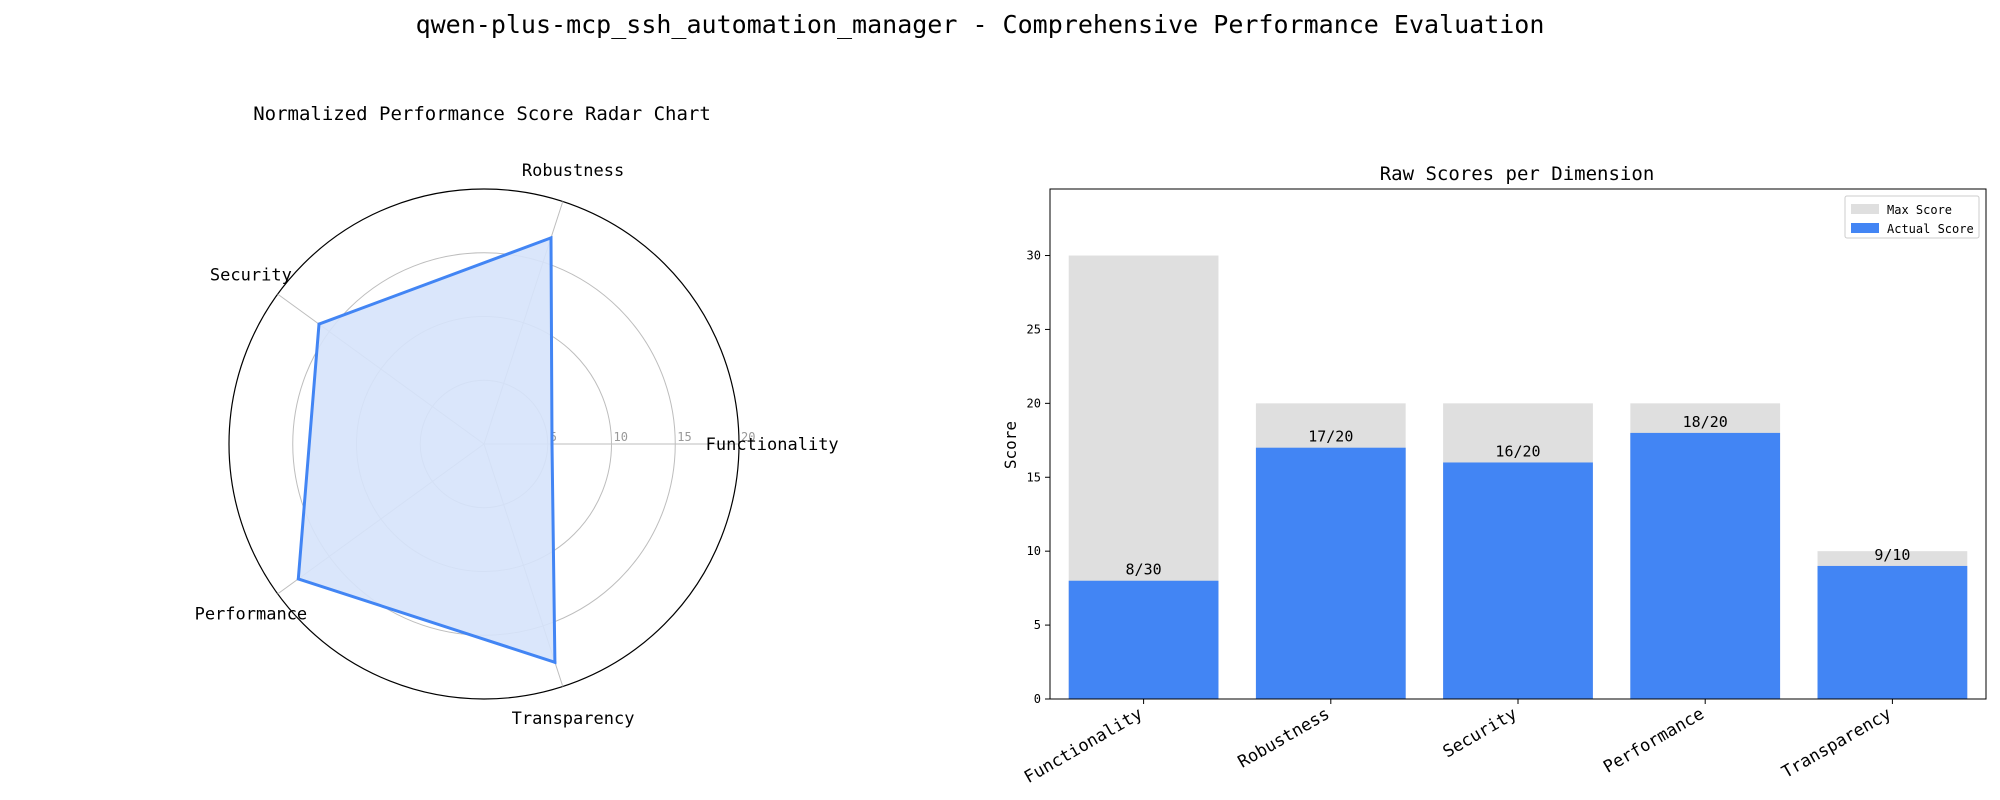  Describe the element at coordinates (1837, 743) in the screenshot. I see `x-tick-label: Transparency` at that location.